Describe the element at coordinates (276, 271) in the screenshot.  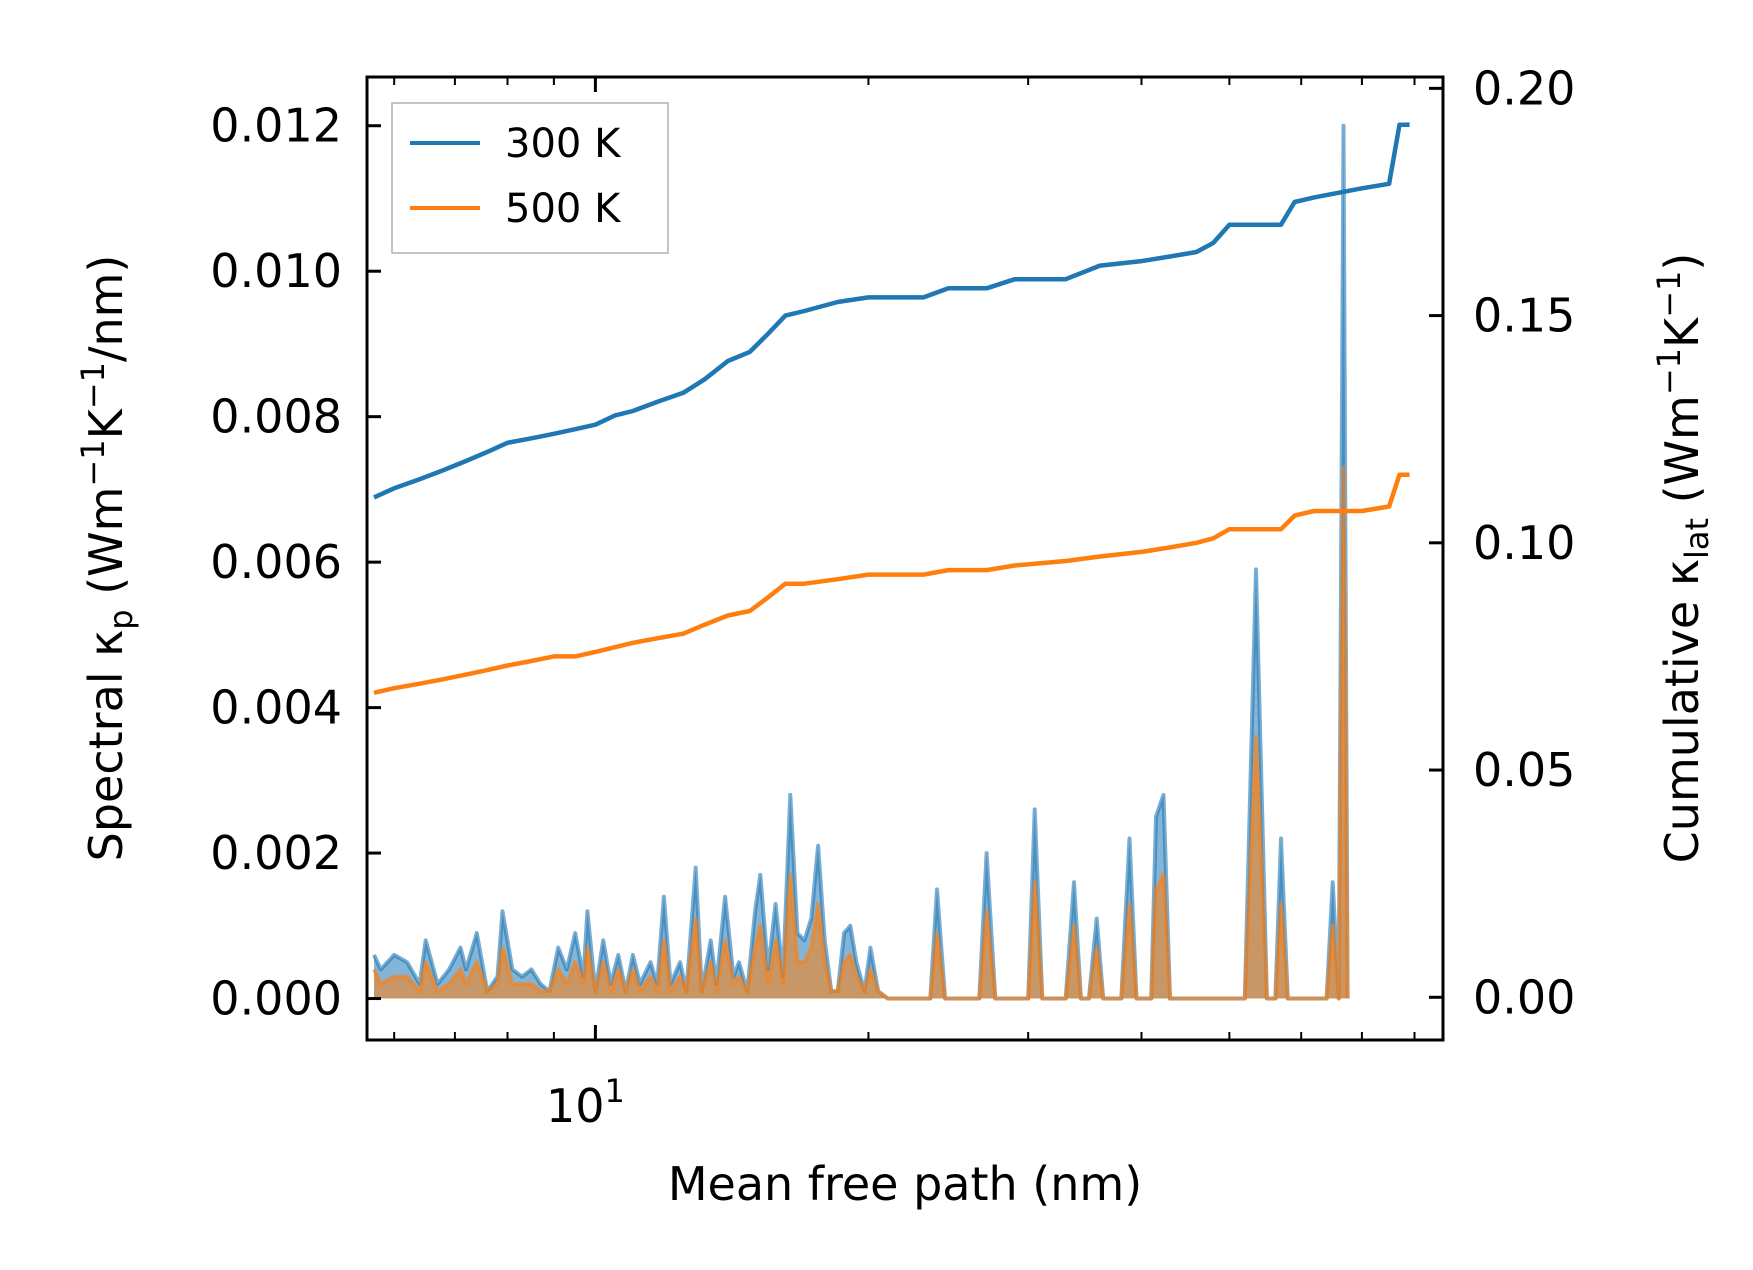
I see `left-tick-label: 0.010` at that location.